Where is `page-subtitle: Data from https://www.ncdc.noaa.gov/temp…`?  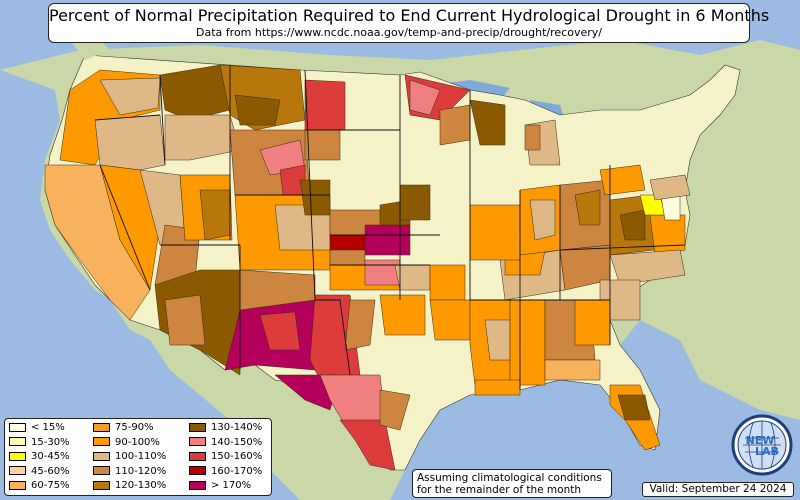 page-subtitle: Data from https://www.ncdc.noaa.gov/temp… is located at coordinates (399, 32).